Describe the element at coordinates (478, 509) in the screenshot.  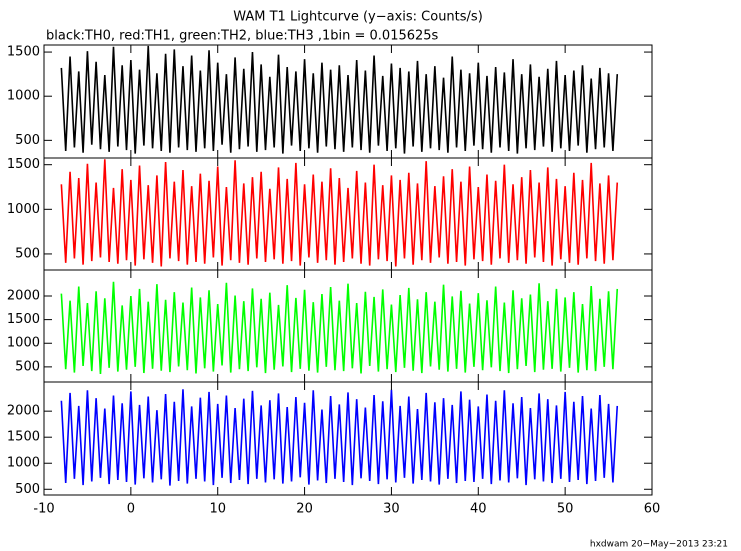
I see `x-tick-label: 40` at that location.